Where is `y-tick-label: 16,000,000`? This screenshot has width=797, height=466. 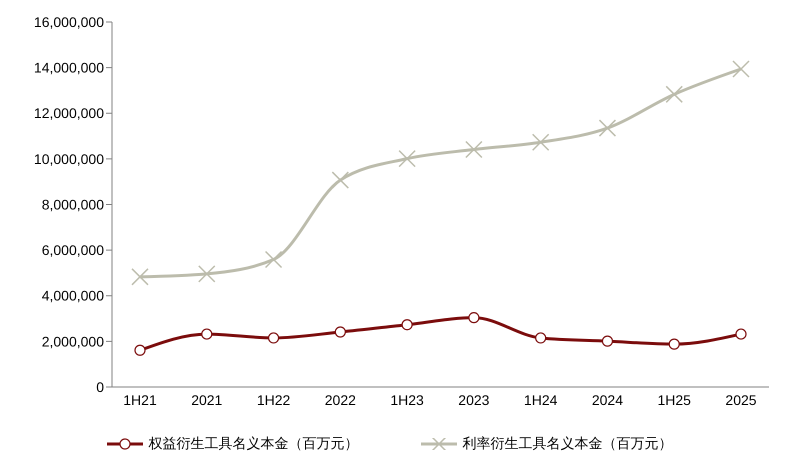 y-tick-label: 16,000,000 is located at coordinates (69, 22).